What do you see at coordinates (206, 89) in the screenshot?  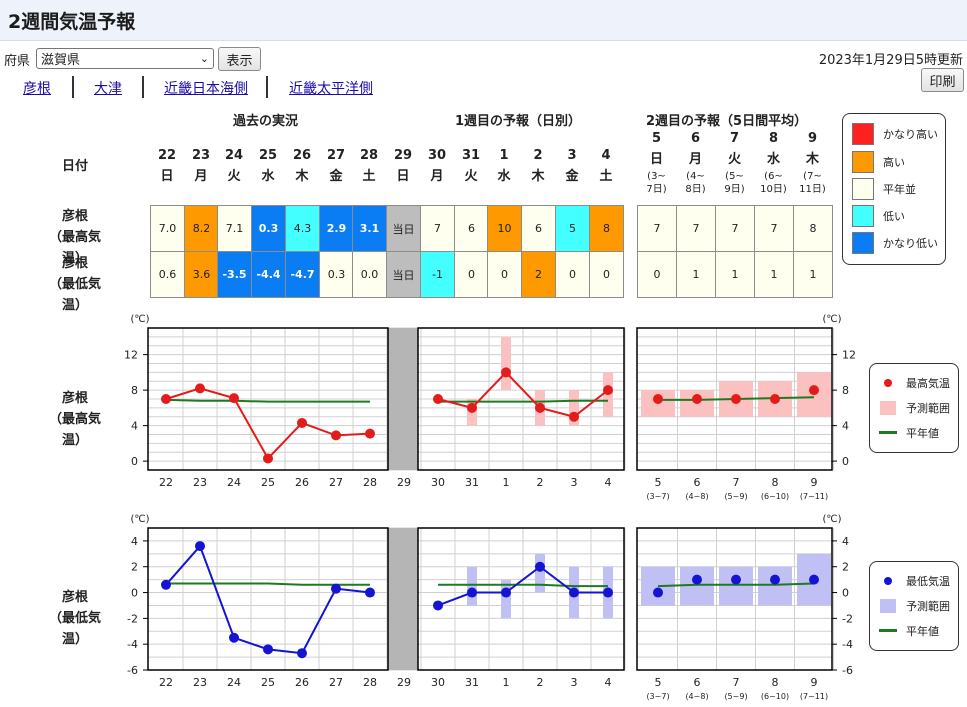 I see `nav-link-kinki-japan-sea: 近畿日本海側` at bounding box center [206, 89].